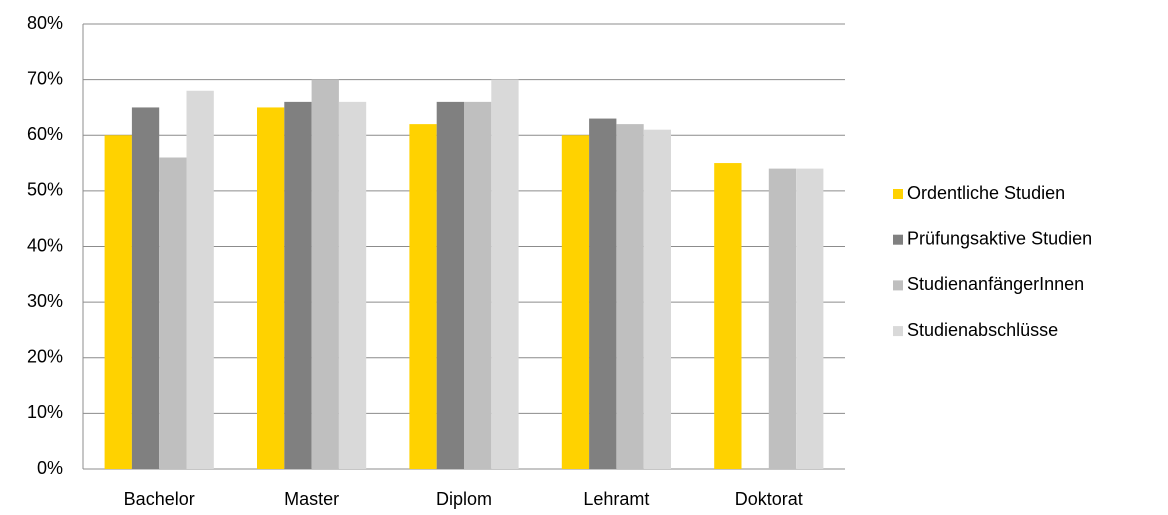  Describe the element at coordinates (45, 190) in the screenshot. I see `y-tick-label: 50%` at that location.